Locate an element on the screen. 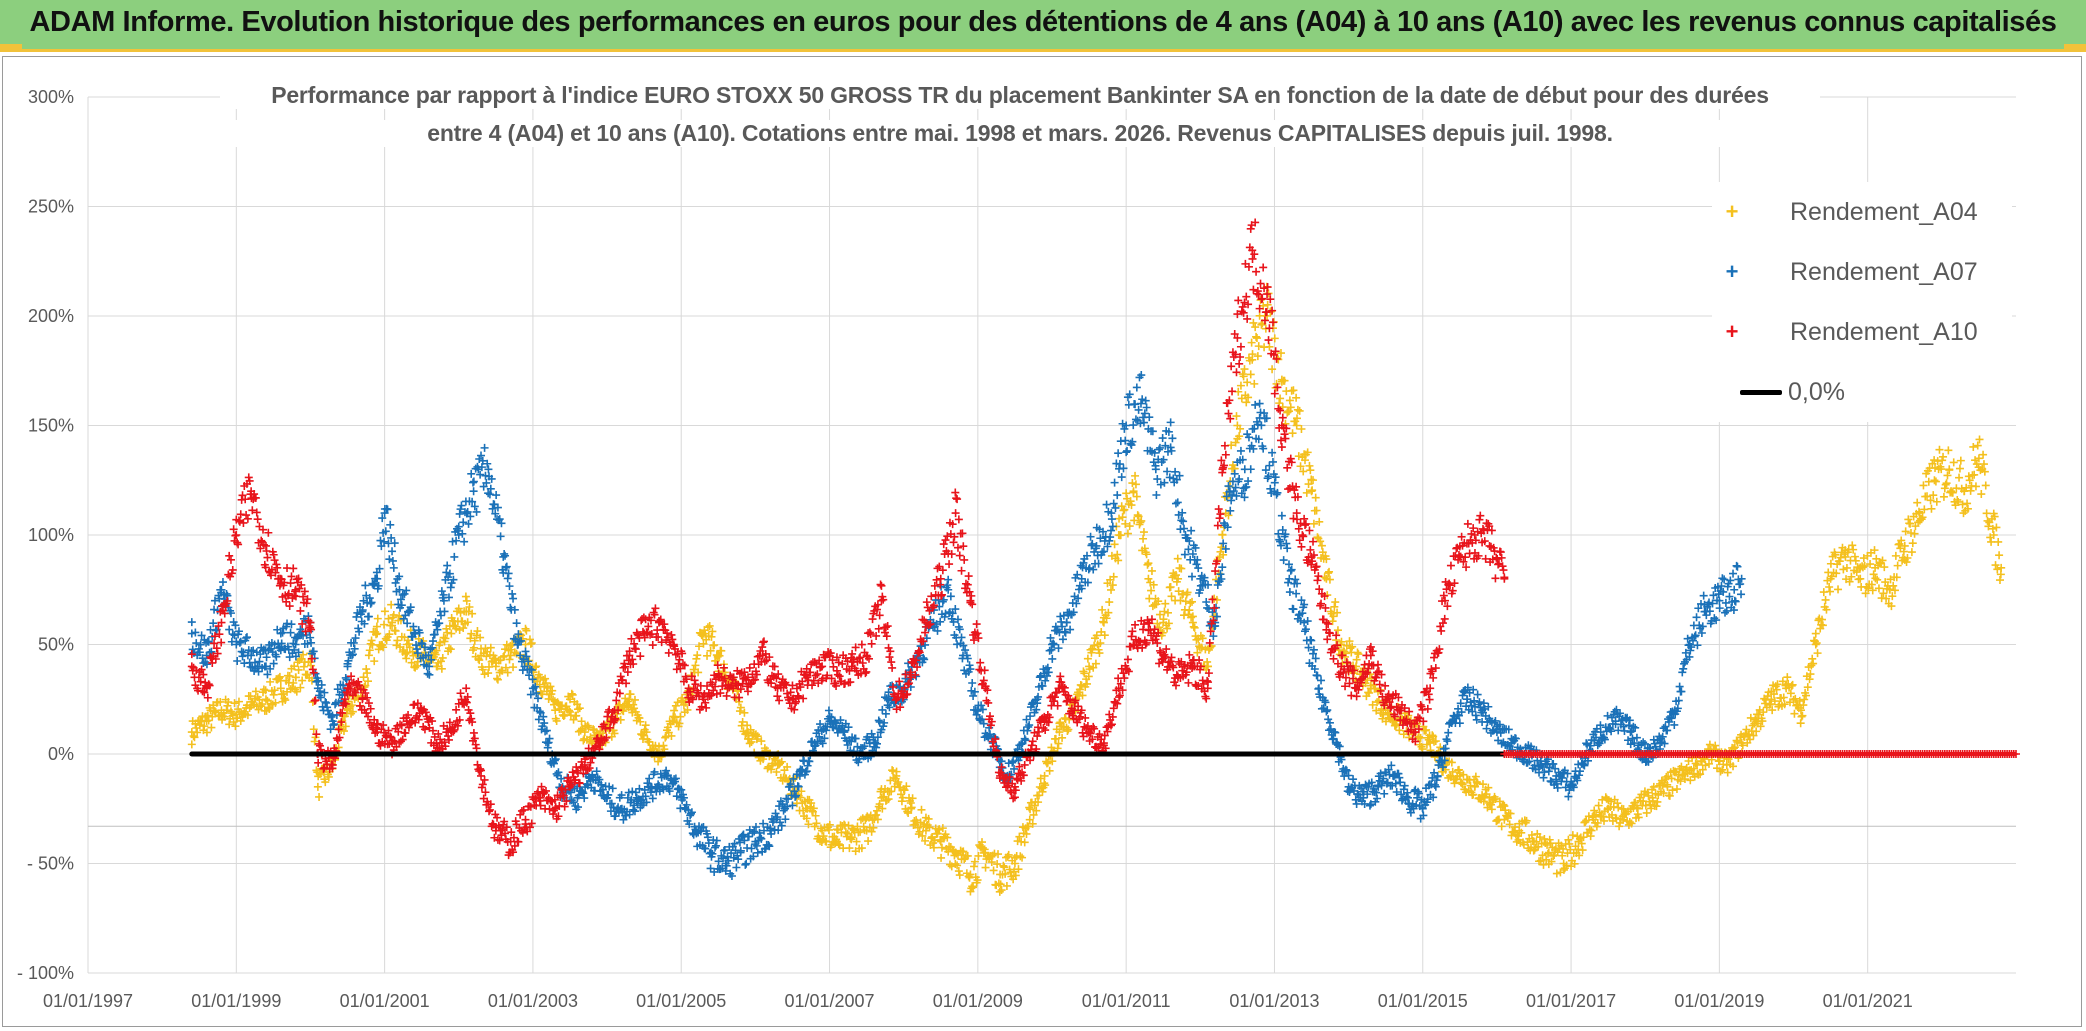 The height and width of the screenshot is (1031, 2086). x-tick-label: 01/01/2001 is located at coordinates (385, 1001).